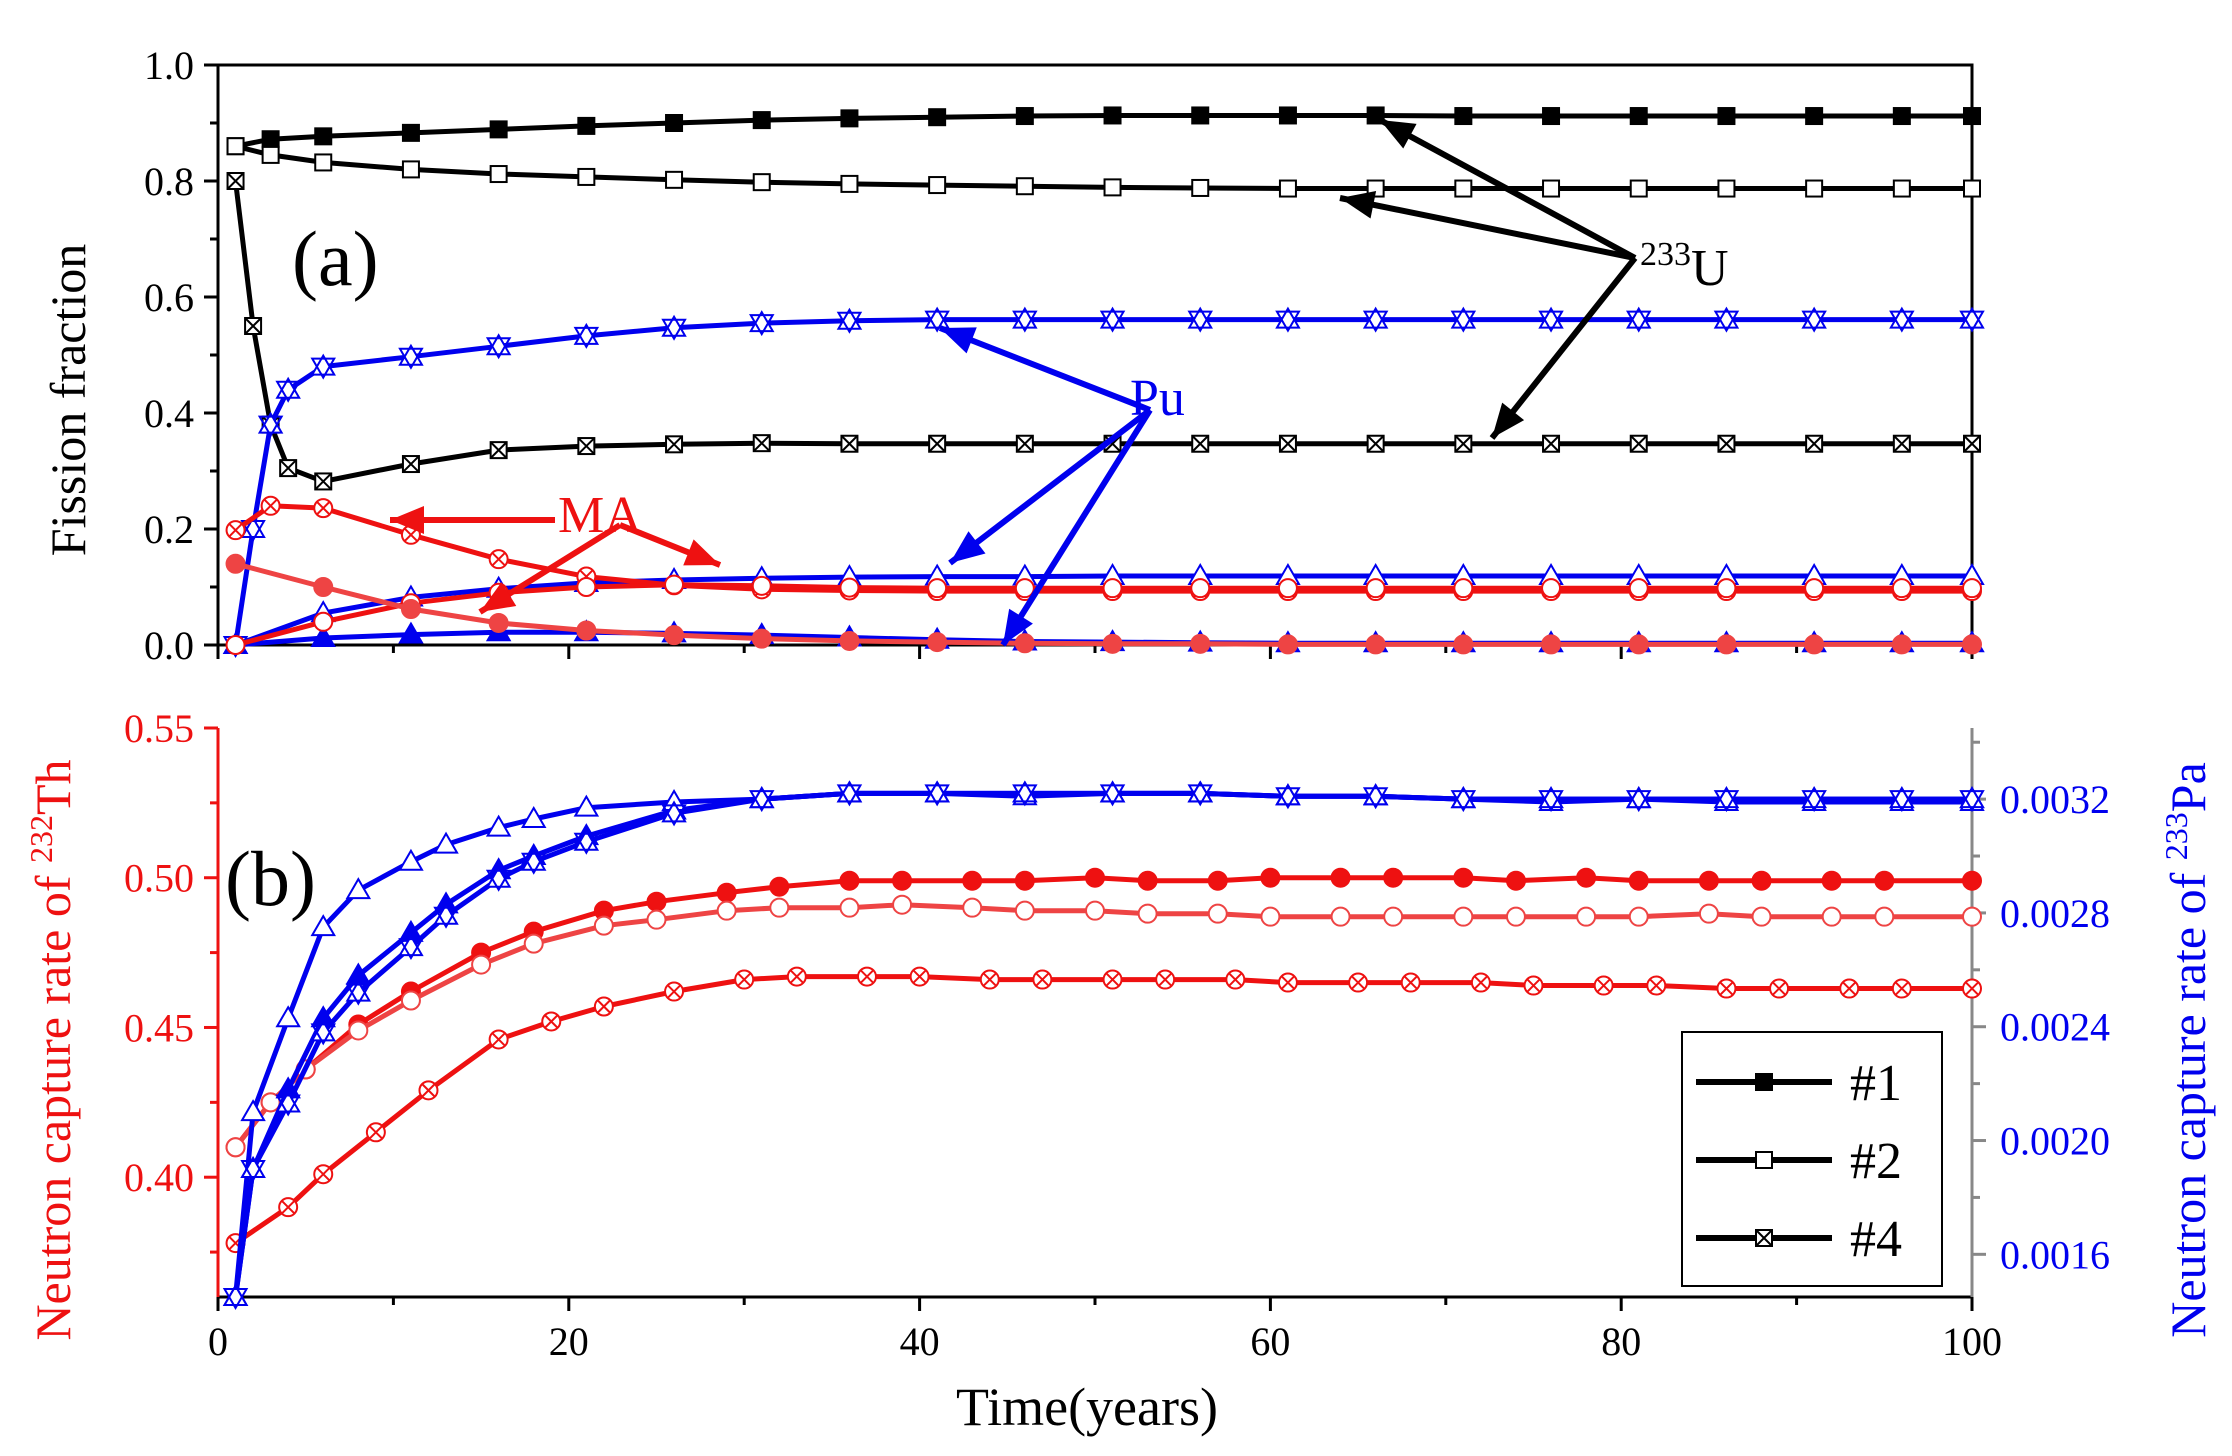 This screenshot has height=1456, width=2232. I want to click on panel-b-xtick-label: 40, so click(920, 1341).